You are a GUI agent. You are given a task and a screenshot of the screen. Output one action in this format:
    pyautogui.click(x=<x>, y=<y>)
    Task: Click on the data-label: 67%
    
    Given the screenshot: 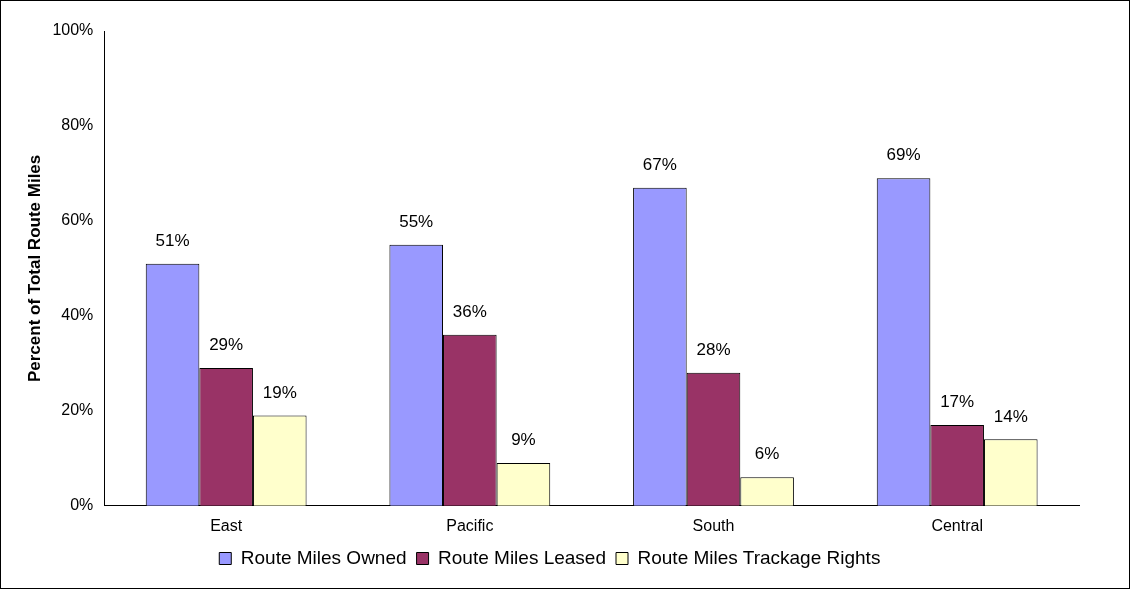 What is the action you would take?
    pyautogui.click(x=659, y=164)
    